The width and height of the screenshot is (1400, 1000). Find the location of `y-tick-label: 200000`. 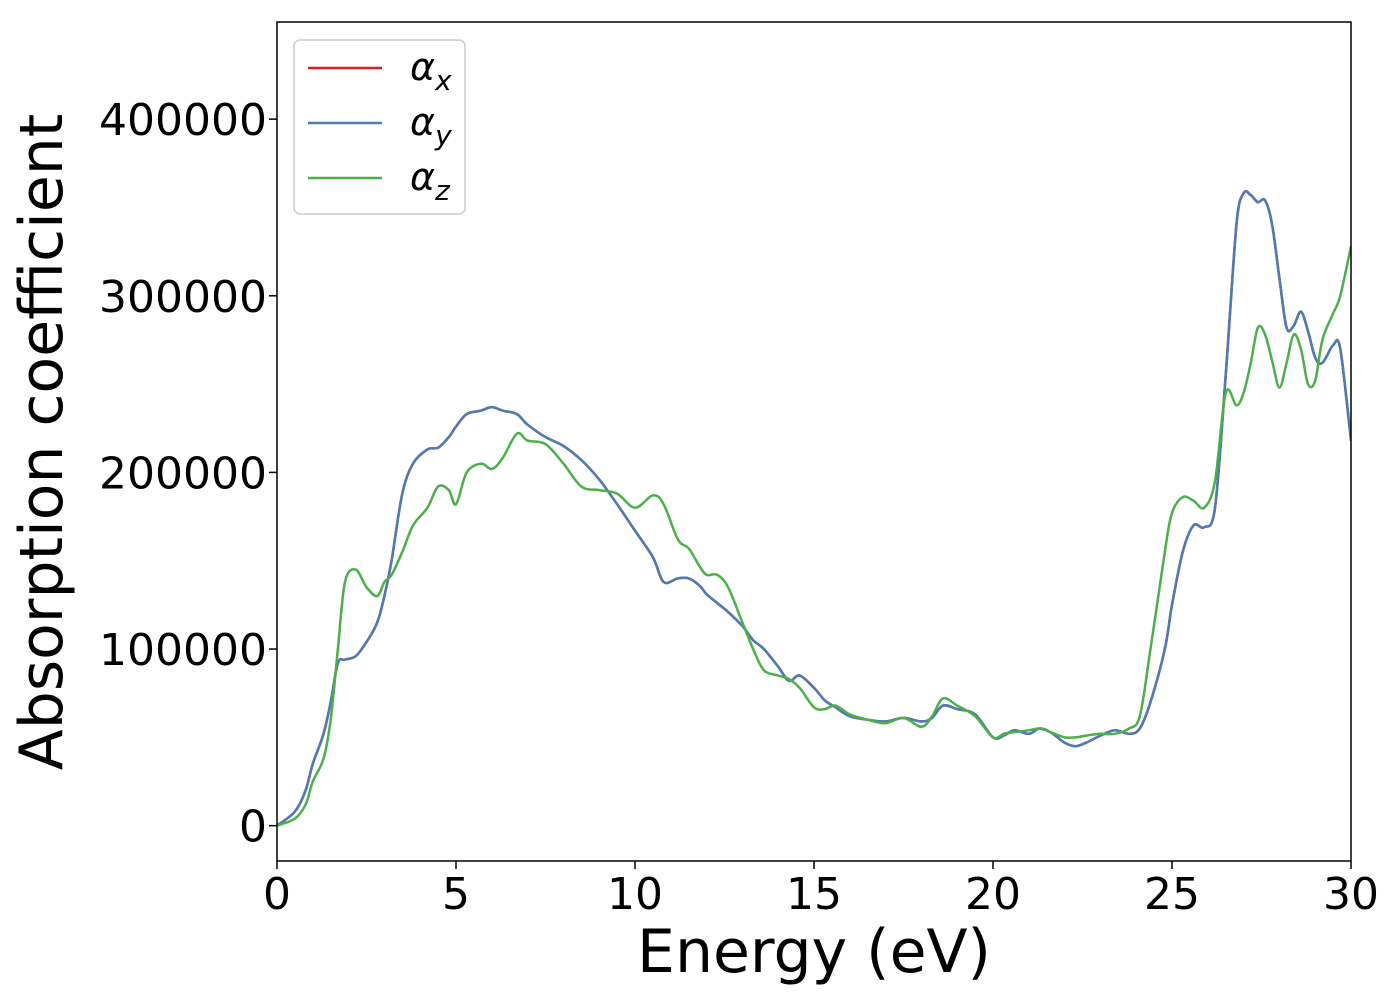

y-tick-label: 200000 is located at coordinates (183, 473).